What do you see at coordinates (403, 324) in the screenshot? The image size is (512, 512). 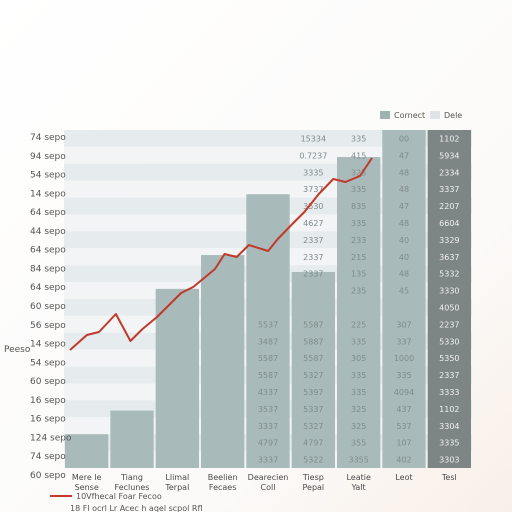 I see `cell-value: 307` at bounding box center [403, 324].